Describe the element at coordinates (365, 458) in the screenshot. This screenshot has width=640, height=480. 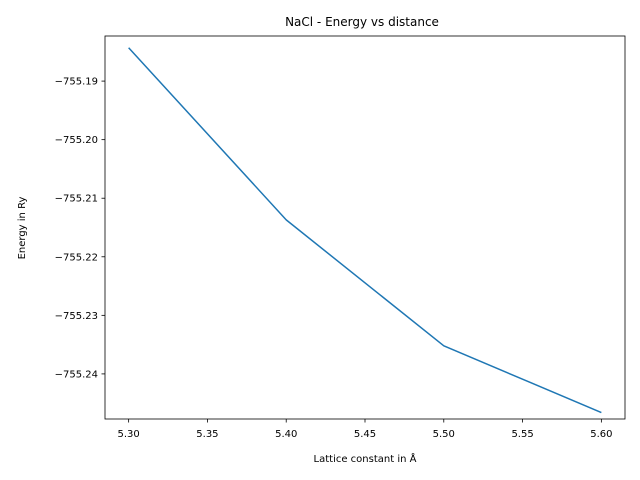
I see `x-axis-title: Lattice constant in Å` at that location.